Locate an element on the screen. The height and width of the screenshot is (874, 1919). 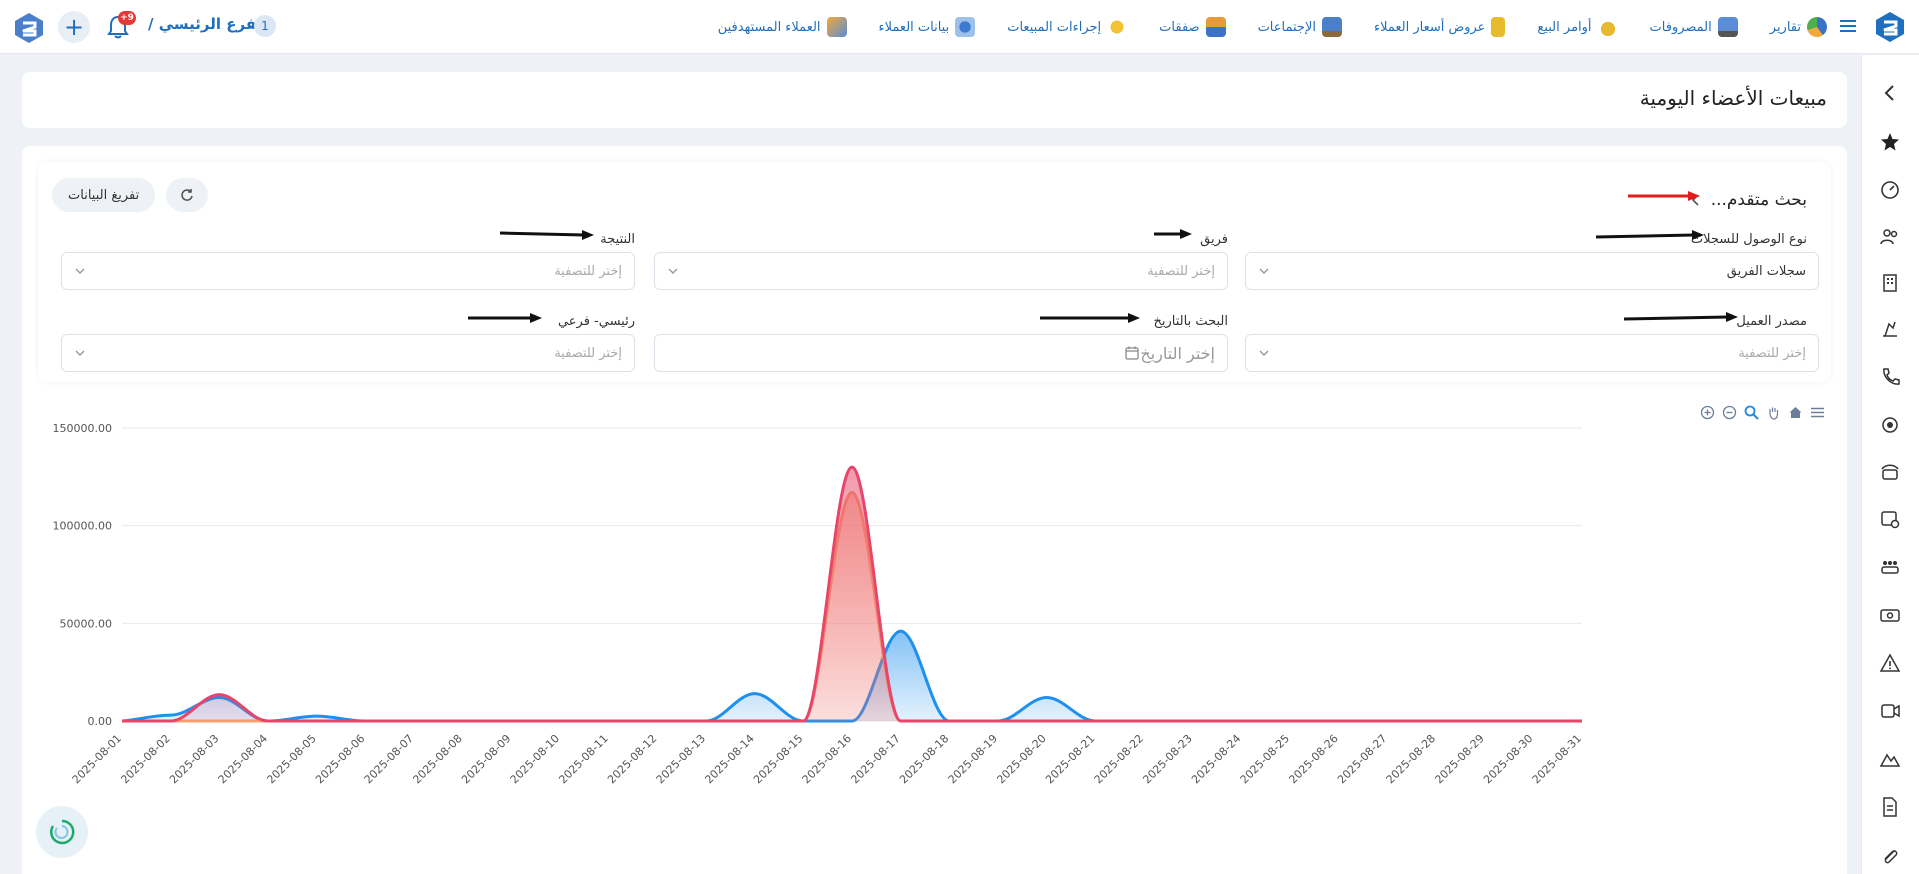
x-tick-label: 2025-08-19 is located at coordinates (973, 759).